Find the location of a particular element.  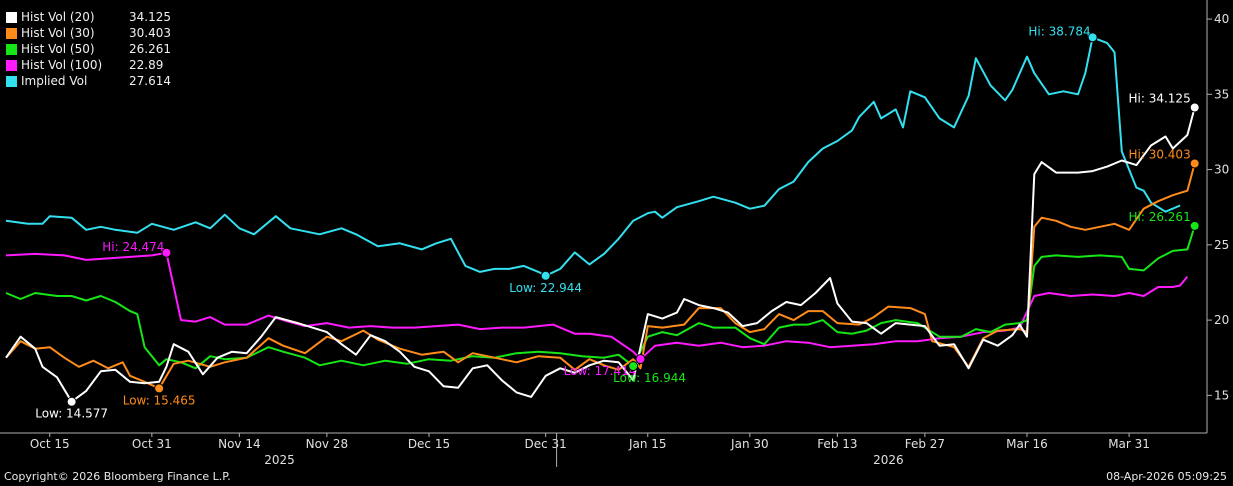

annotation-label: Low: 14.577 is located at coordinates (71, 414).